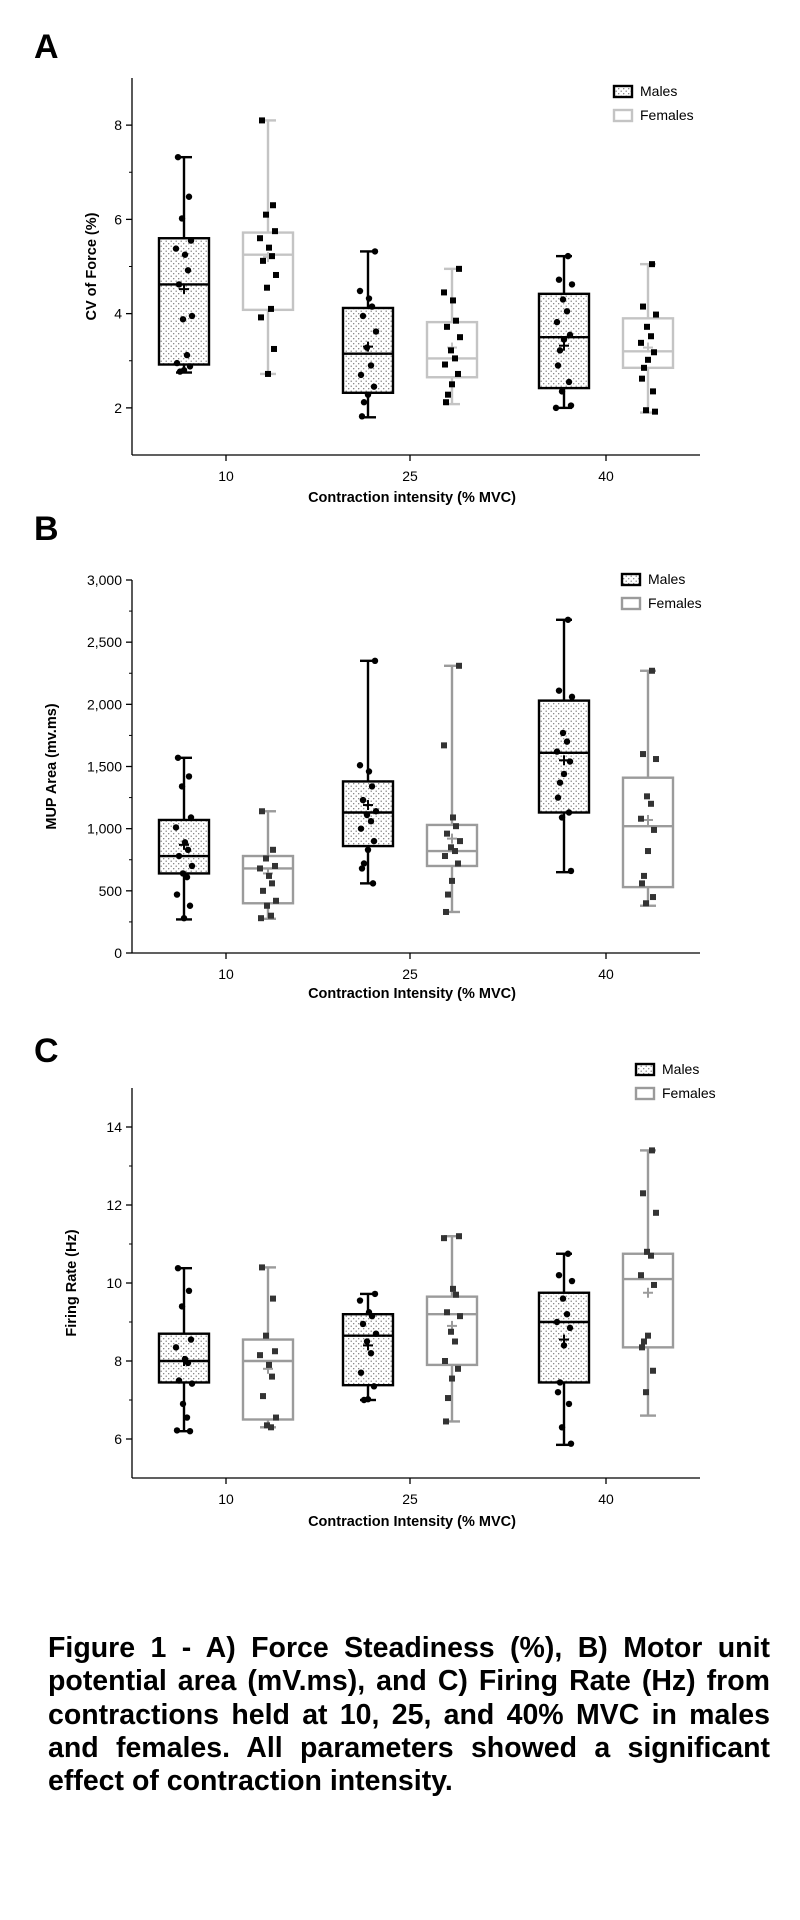 The image size is (800, 1920). I want to click on y-tick-label: 500, so click(111, 891).